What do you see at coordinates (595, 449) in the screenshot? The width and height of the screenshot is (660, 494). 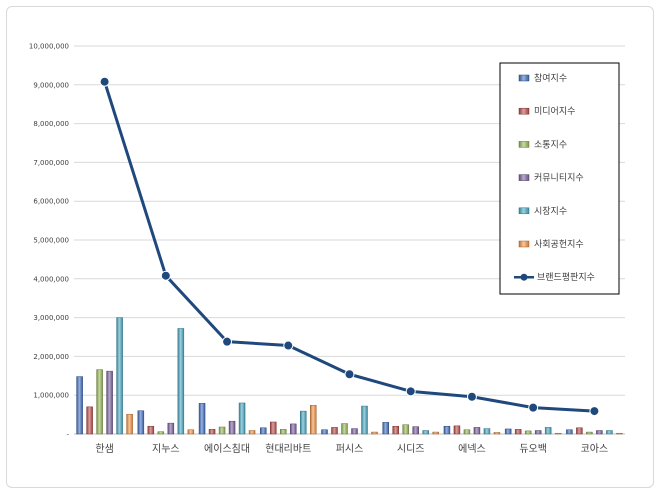 I see `x-tick-label: 코아스` at bounding box center [595, 449].